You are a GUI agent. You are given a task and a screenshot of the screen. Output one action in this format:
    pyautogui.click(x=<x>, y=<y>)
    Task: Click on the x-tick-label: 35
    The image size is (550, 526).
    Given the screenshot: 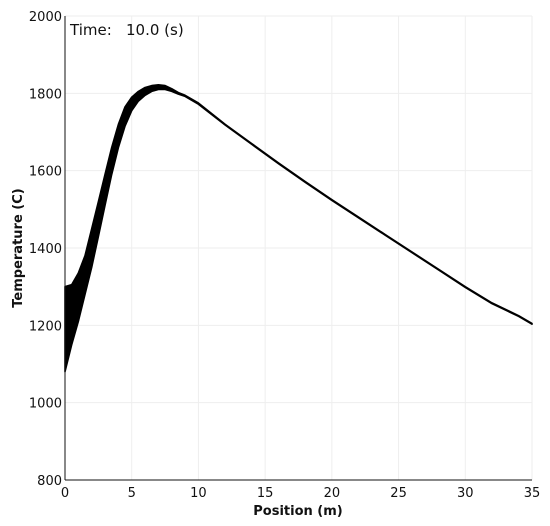 What is the action you would take?
    pyautogui.click(x=532, y=493)
    